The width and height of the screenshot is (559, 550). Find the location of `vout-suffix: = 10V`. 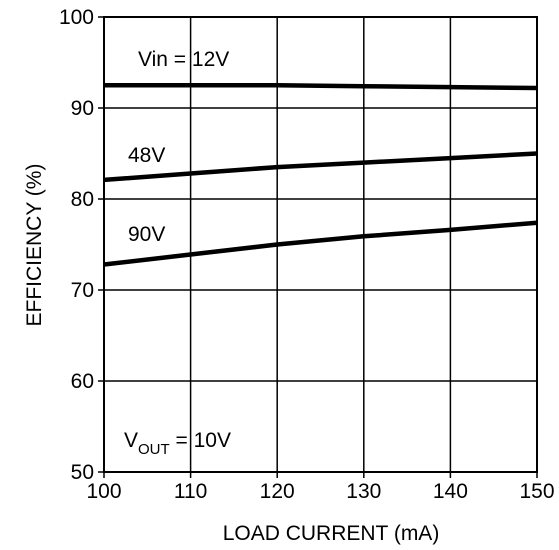

vout-suffix: = 10V is located at coordinates (200, 440).